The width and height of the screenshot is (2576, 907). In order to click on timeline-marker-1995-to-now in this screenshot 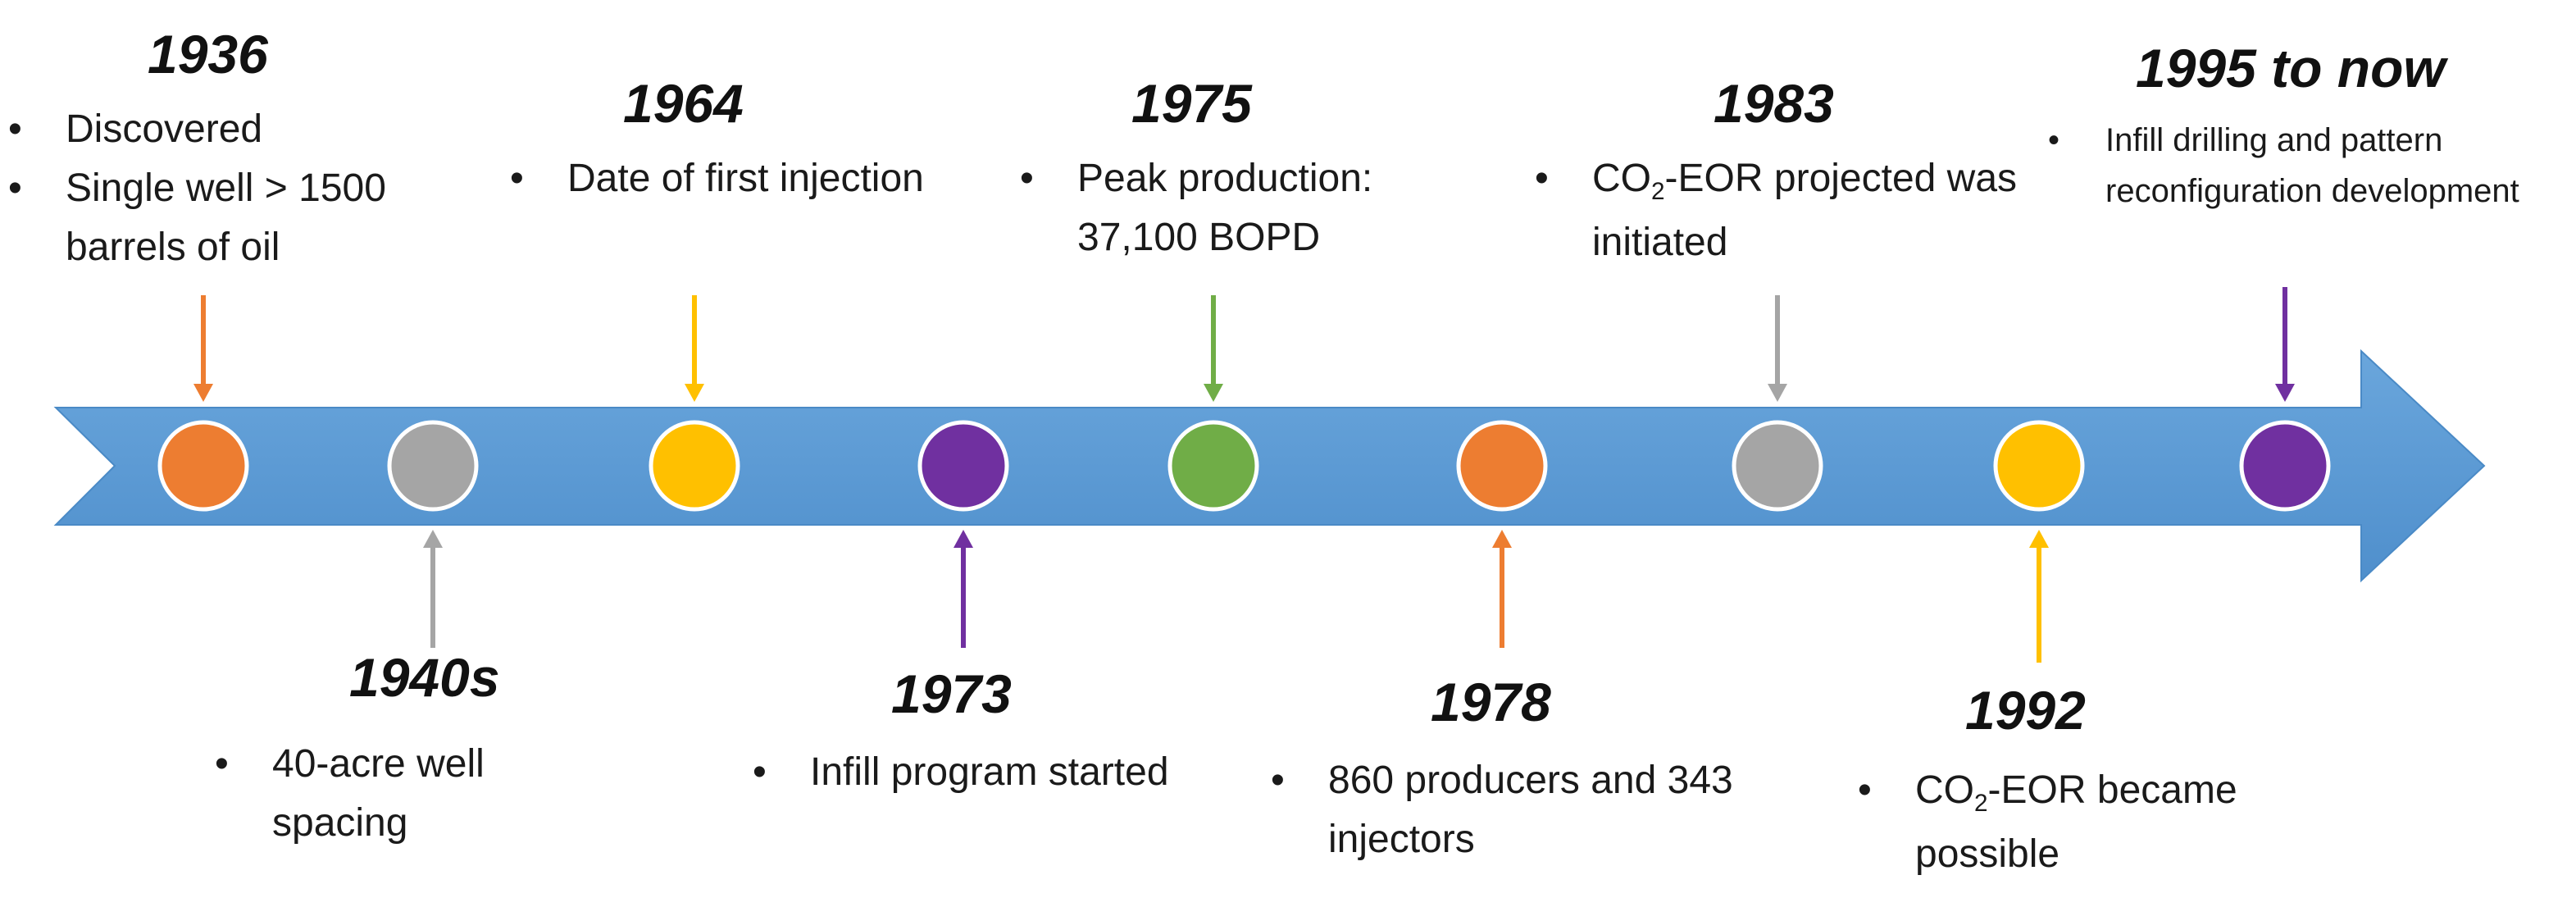, I will do `click(2285, 466)`.